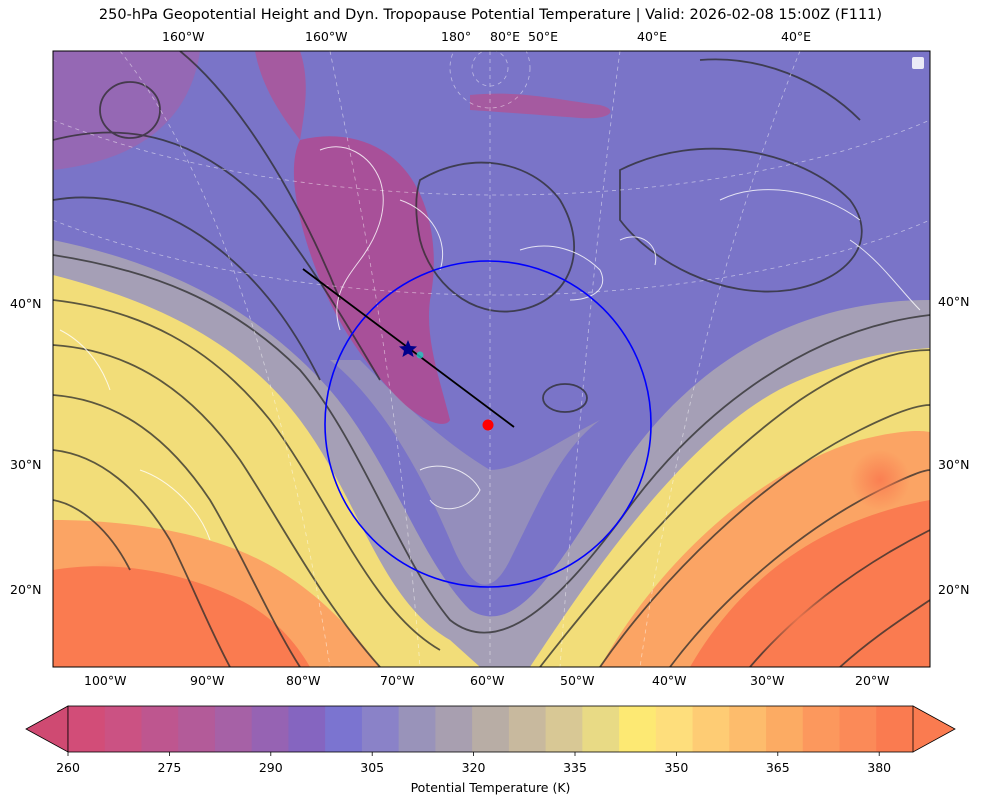 The height and width of the screenshot is (805, 981). I want to click on lon-tick-bottom: 70°W, so click(397, 680).